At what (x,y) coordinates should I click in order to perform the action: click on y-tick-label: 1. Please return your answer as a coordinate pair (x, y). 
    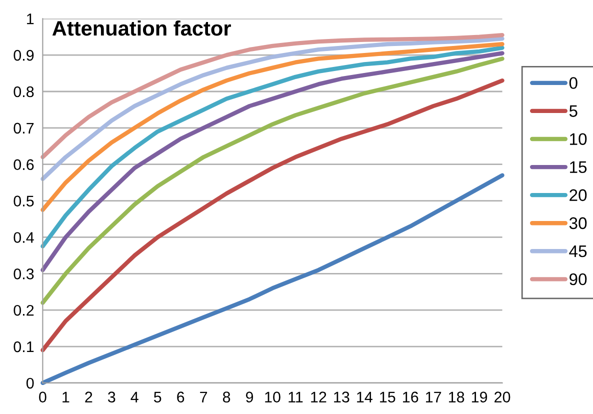
    Looking at the image, I should click on (30, 19).